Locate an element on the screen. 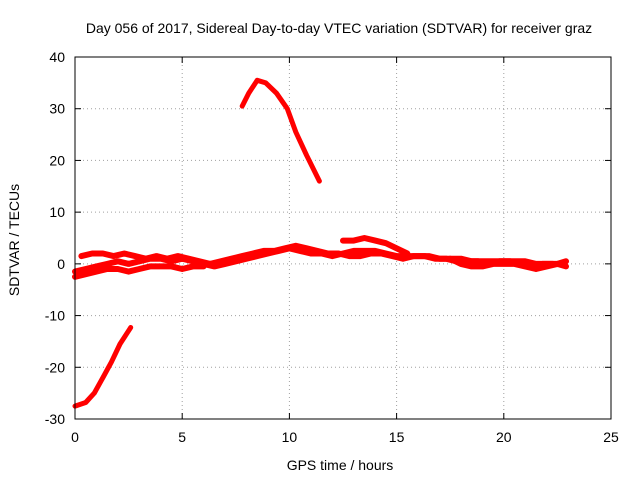 The width and height of the screenshot is (640, 480). x-tick-label: 20 is located at coordinates (504, 437).